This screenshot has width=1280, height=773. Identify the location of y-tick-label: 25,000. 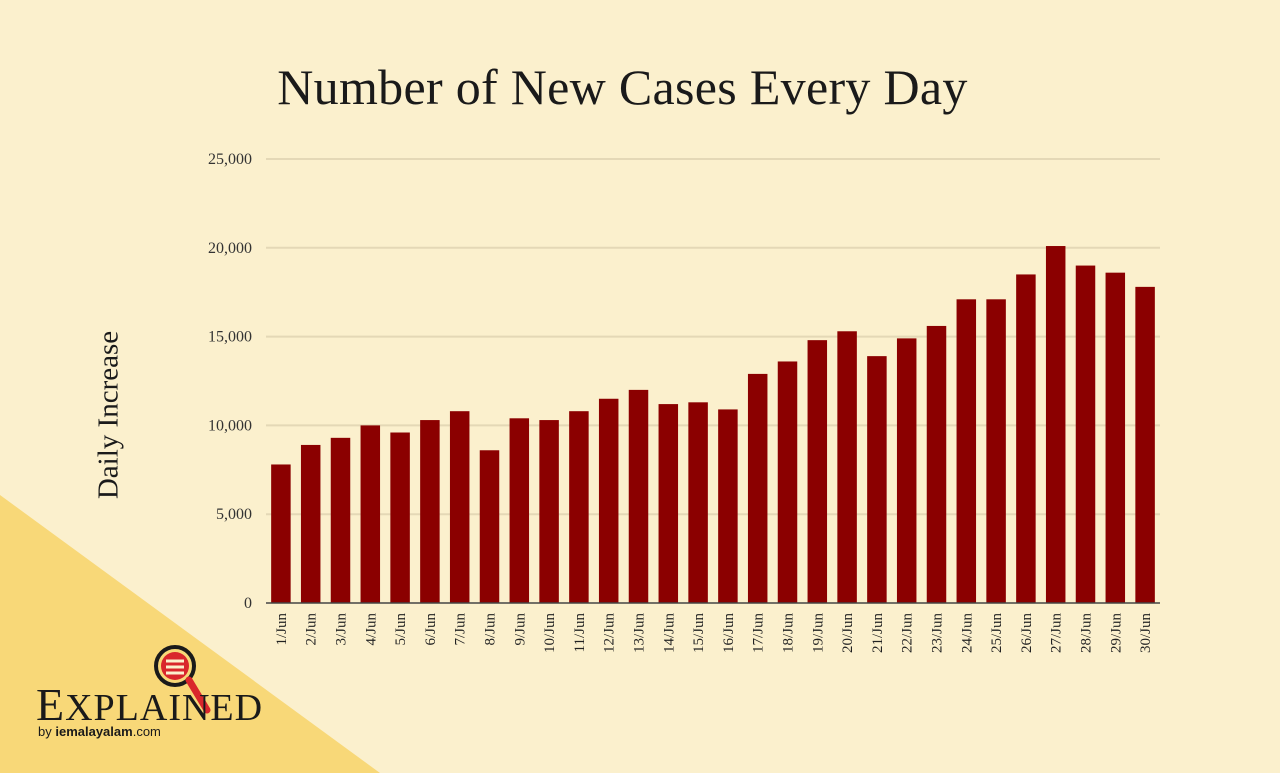
(230, 159).